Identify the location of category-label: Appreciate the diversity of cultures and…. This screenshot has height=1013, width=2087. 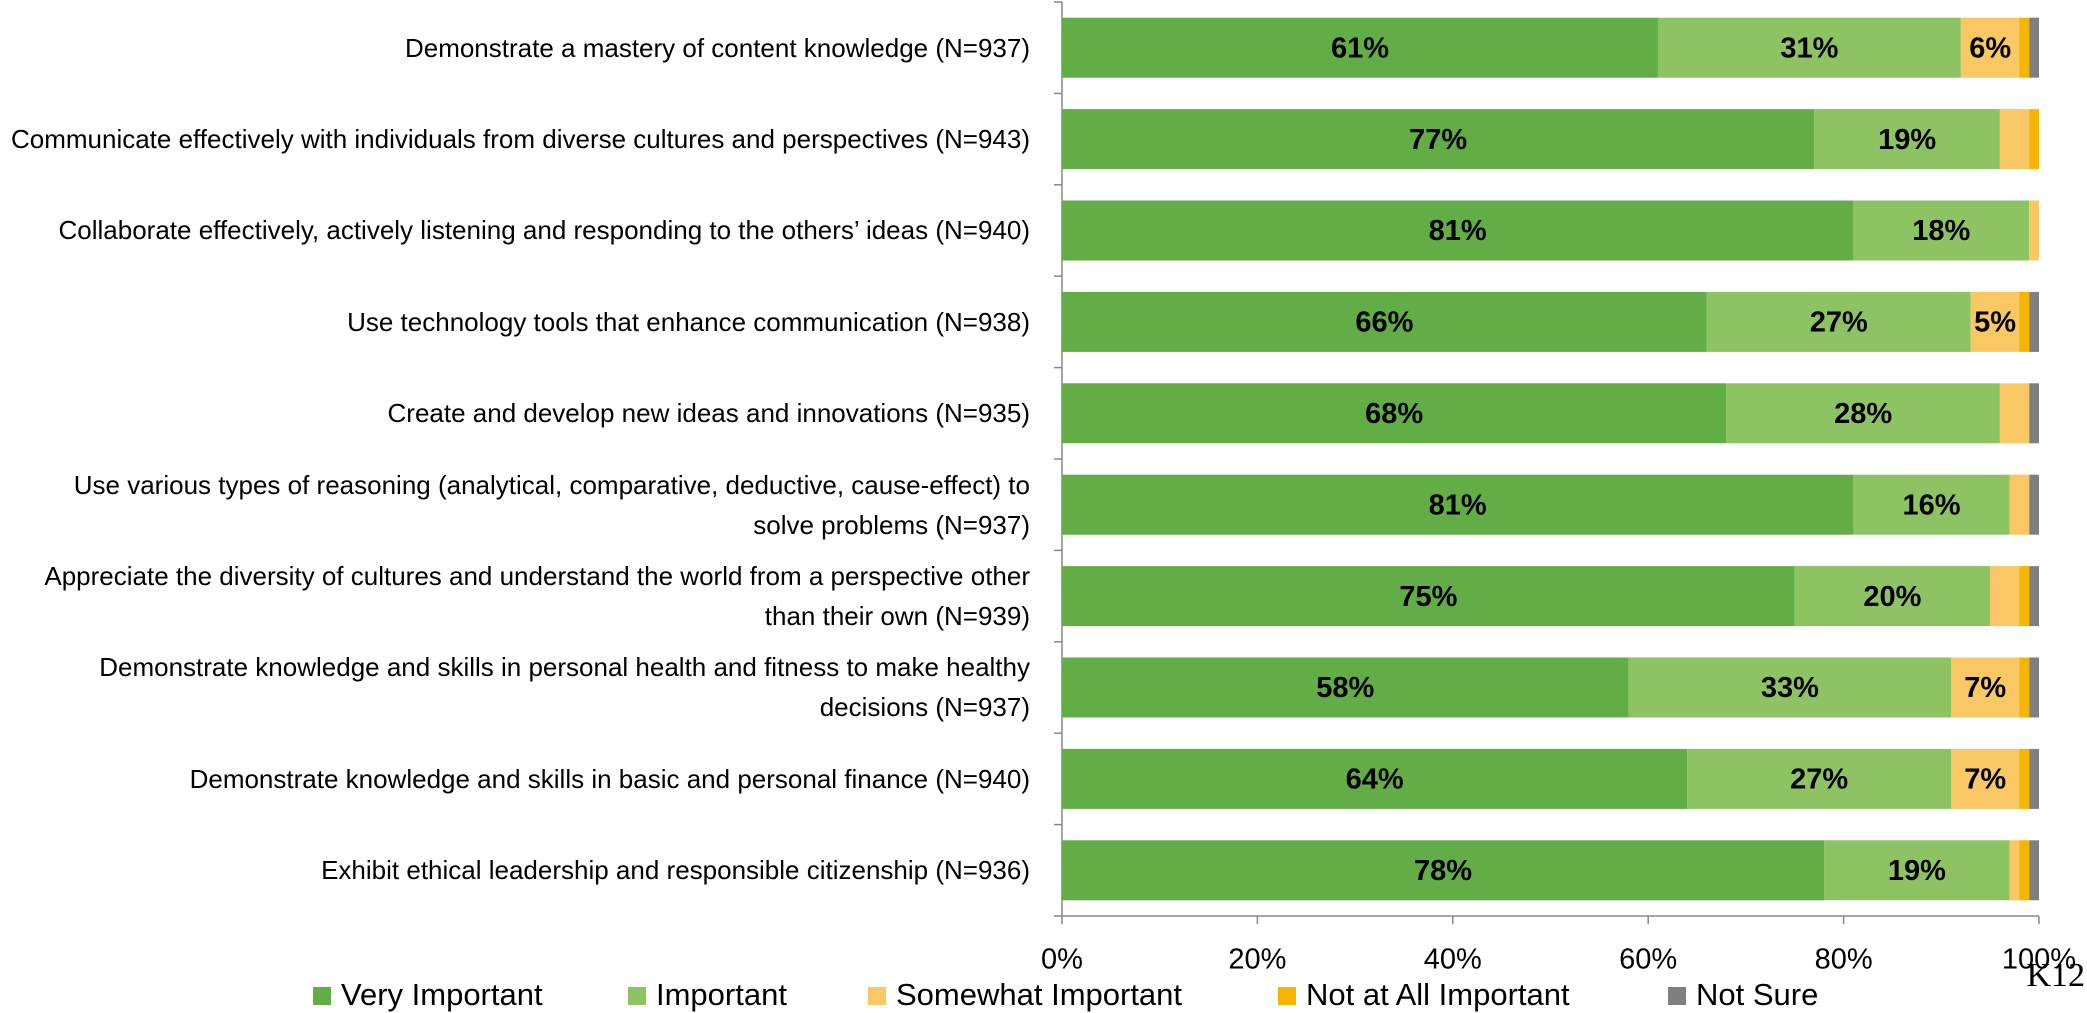
(537, 596).